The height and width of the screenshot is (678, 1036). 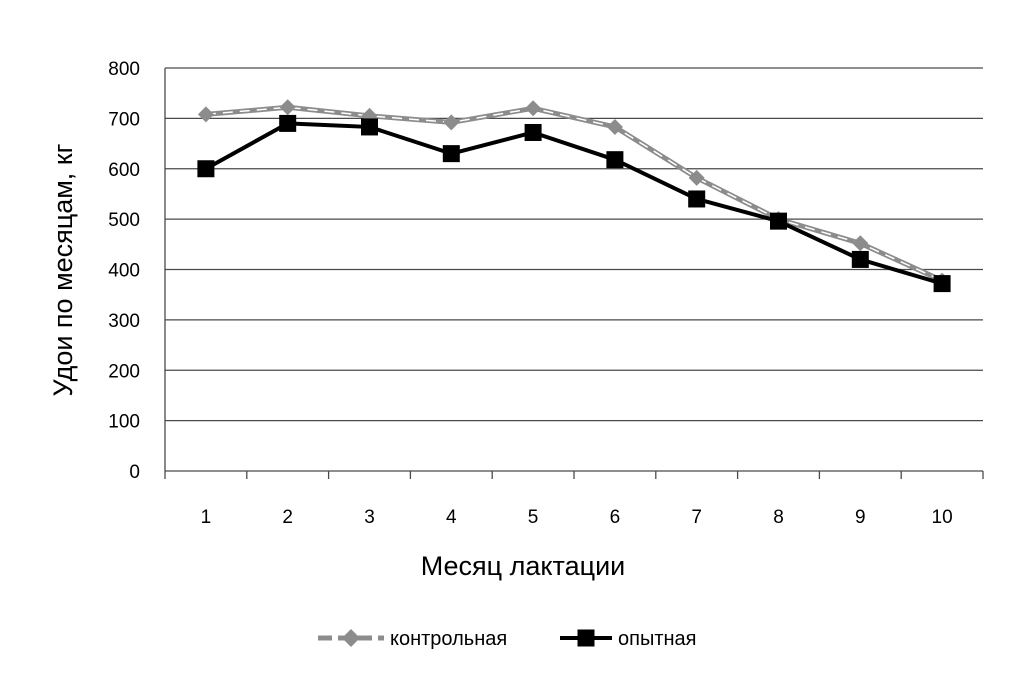 I want to click on x-tick-label: 7, so click(x=696, y=517).